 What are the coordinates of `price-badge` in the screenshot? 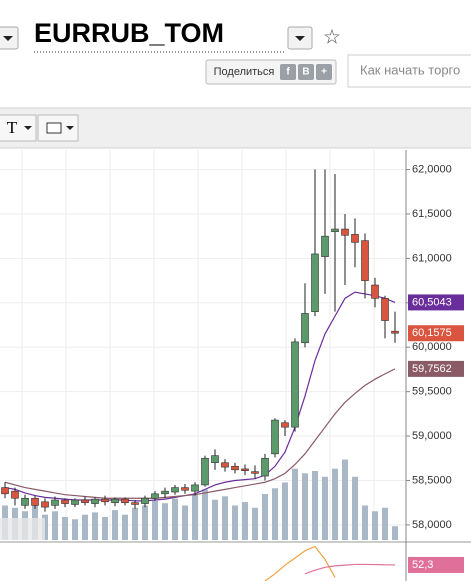 It's located at (436, 333).